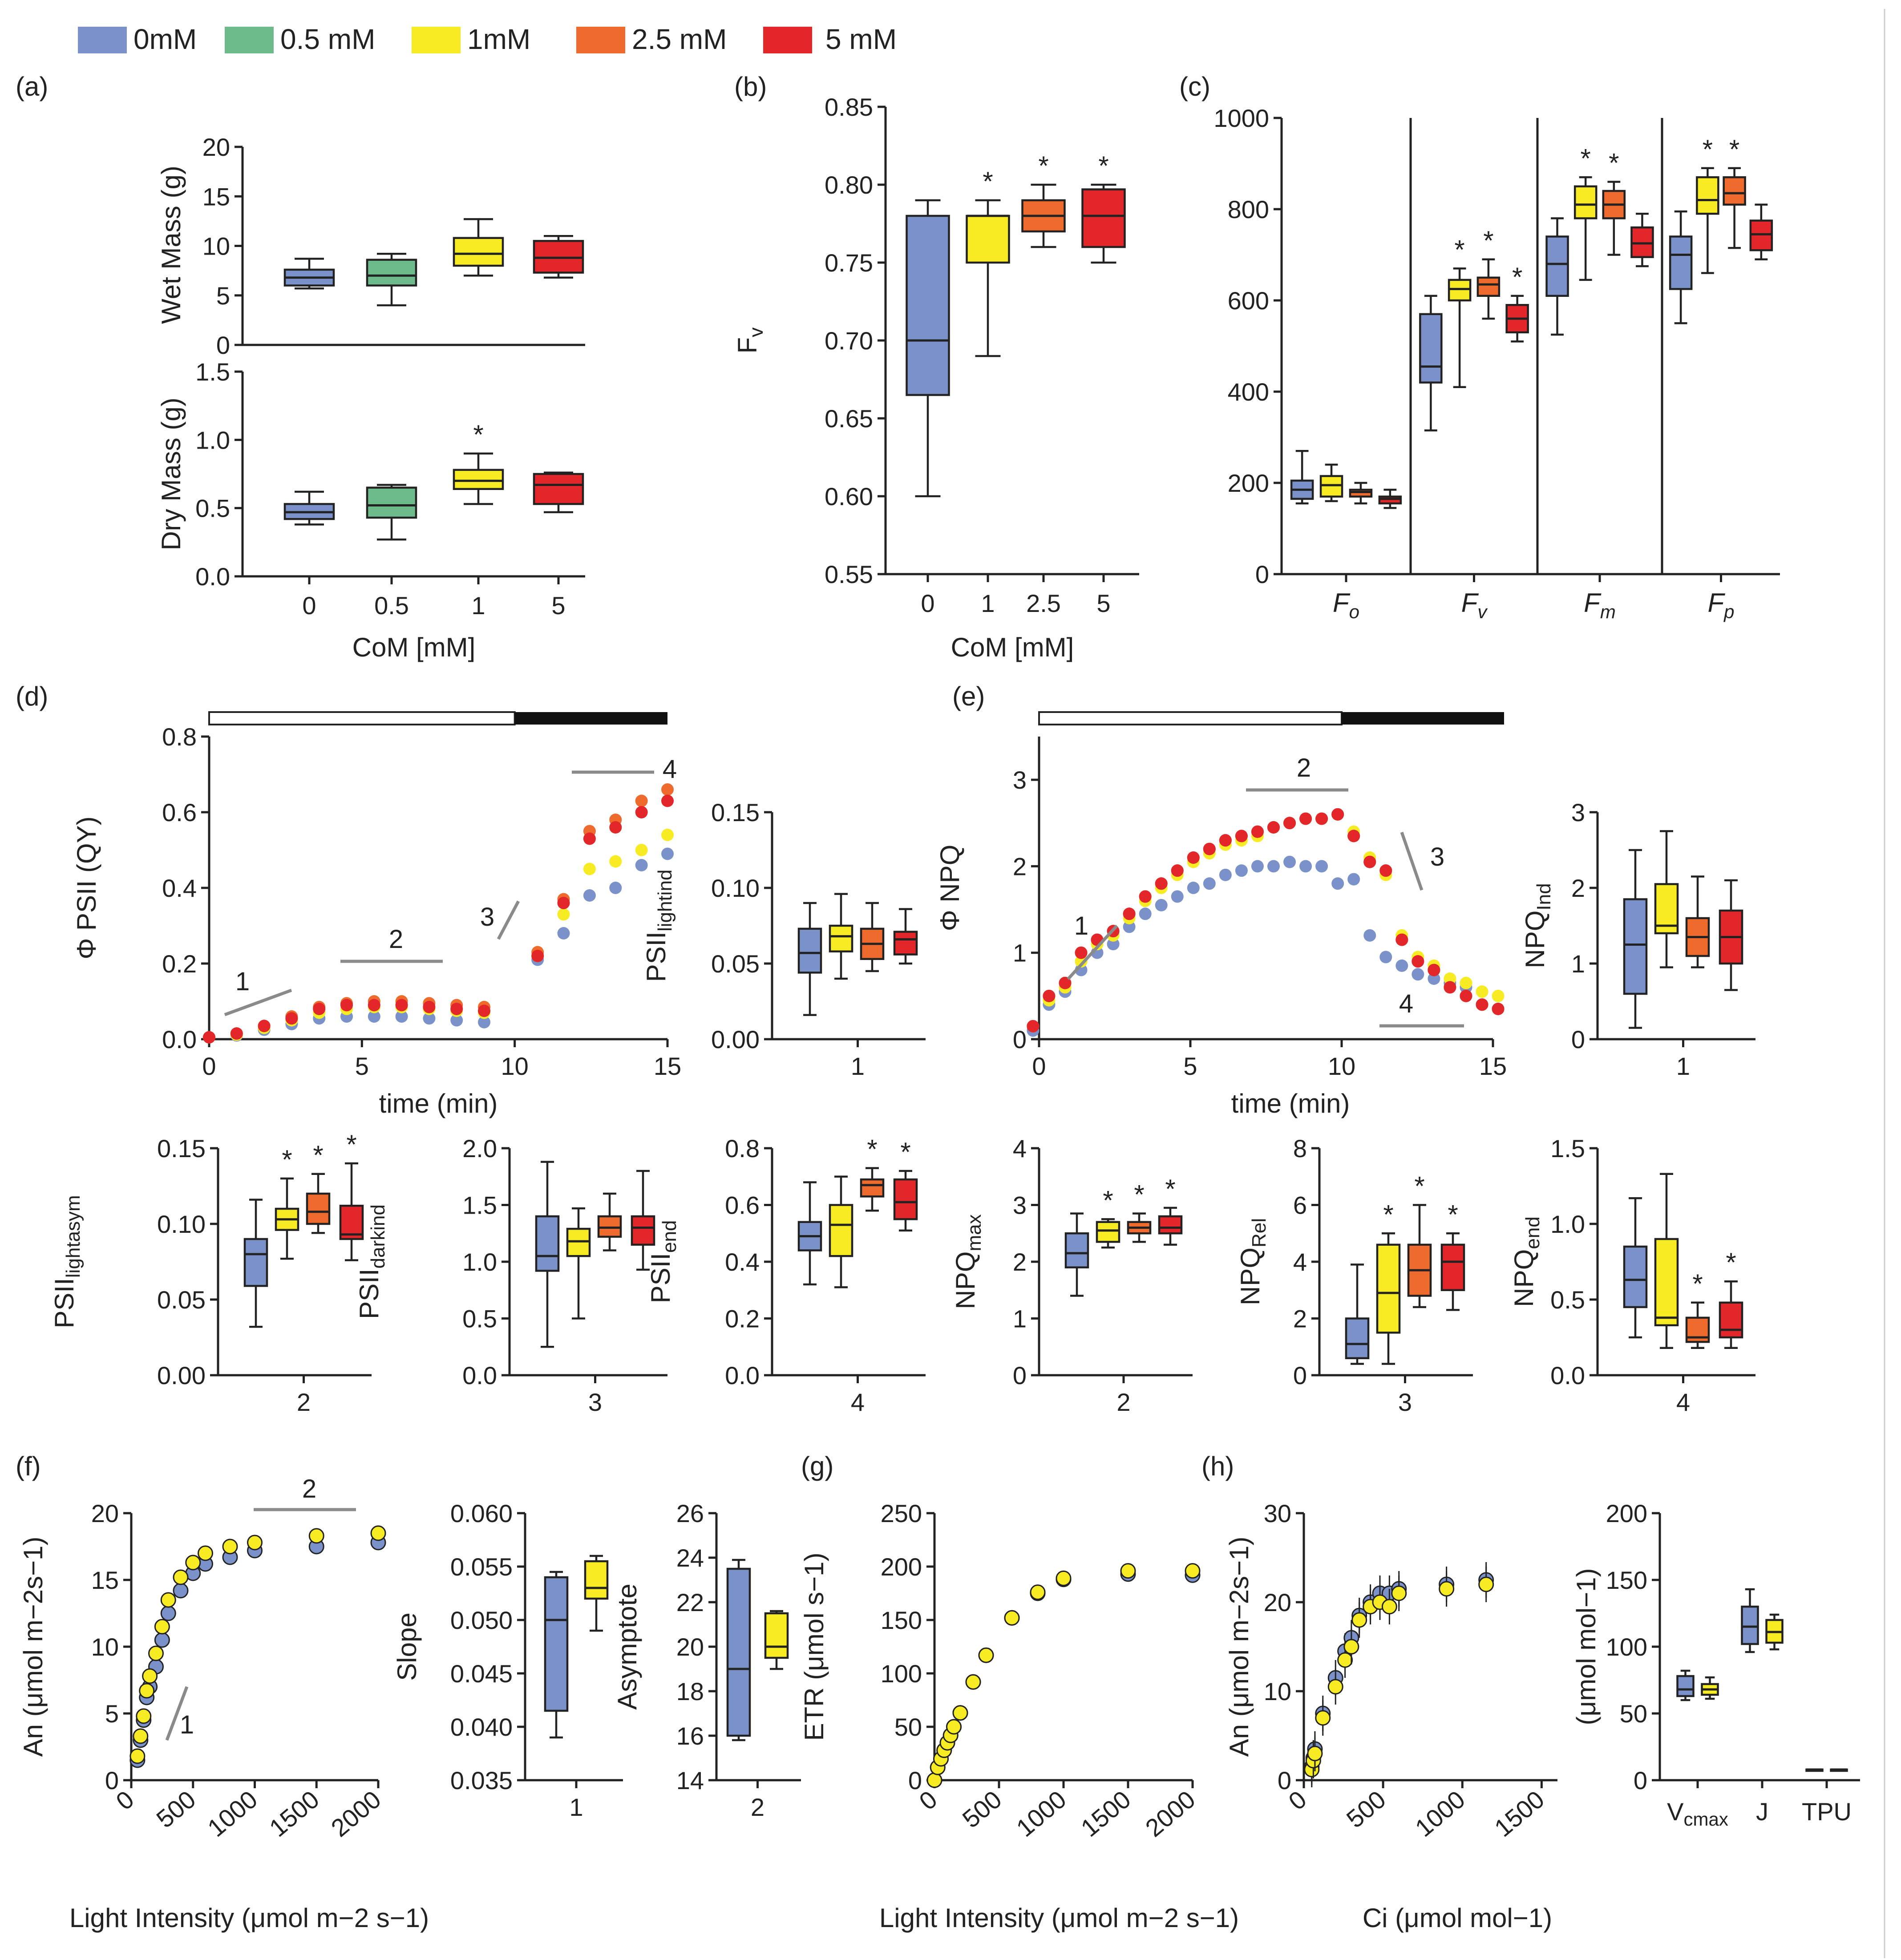 The height and width of the screenshot is (1960, 1901). Describe the element at coordinates (1632, 1275) in the screenshot. I see `chart-npq-end: 0.0 0.5 1.0 1.5 * * 4 NPQend` at that location.